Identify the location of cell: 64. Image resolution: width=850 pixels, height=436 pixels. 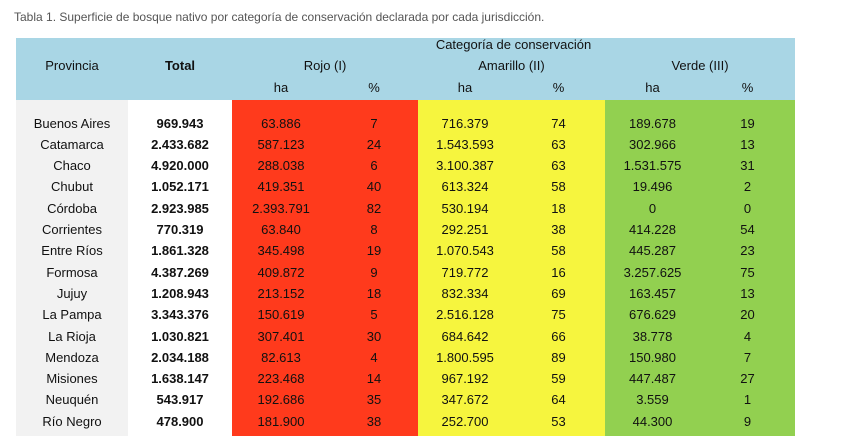
(558, 400).